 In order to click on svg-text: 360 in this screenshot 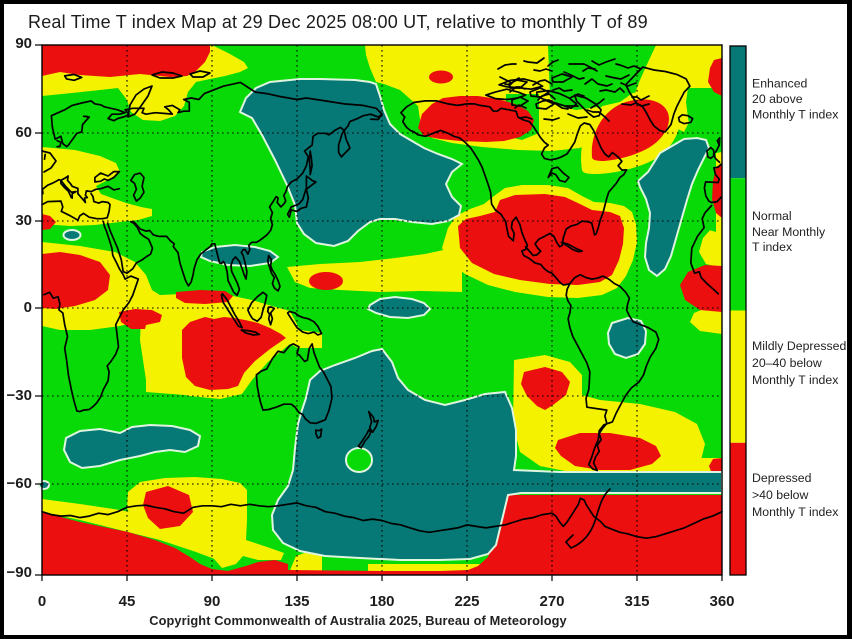, I will do `click(721, 601)`.